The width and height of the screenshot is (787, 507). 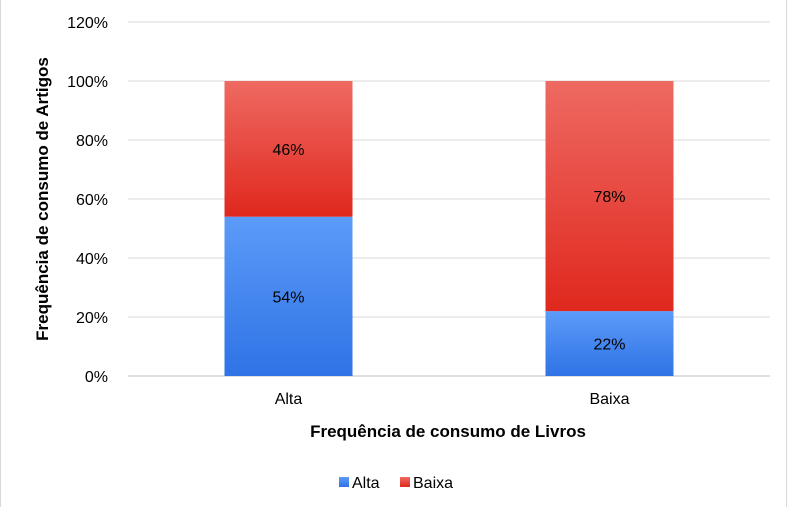 What do you see at coordinates (344, 482) in the screenshot?
I see `legend-swatch-alta` at bounding box center [344, 482].